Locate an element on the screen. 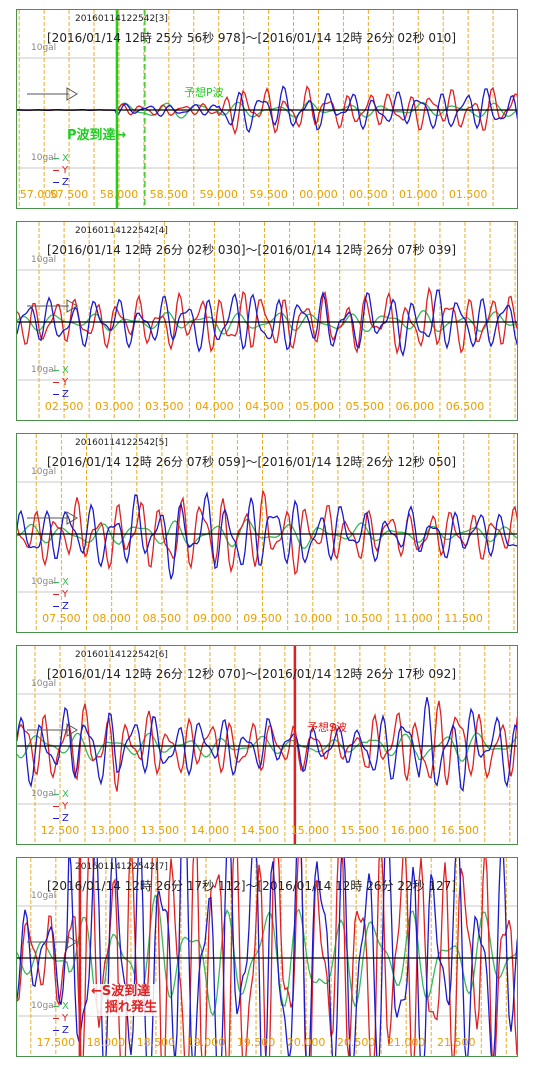 This screenshot has width=533, height=1065. x-tick-label: 17.500 is located at coordinates (56, 1042).